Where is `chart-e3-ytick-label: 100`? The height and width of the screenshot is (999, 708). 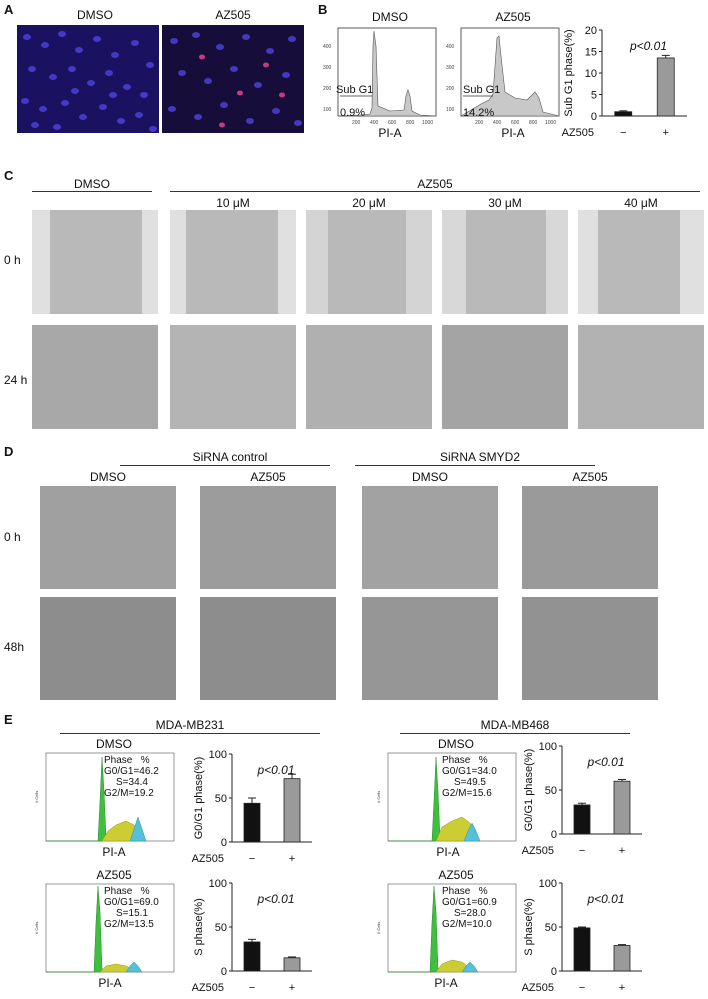 chart-e3-ytick-label: 100 is located at coordinates (218, 884).